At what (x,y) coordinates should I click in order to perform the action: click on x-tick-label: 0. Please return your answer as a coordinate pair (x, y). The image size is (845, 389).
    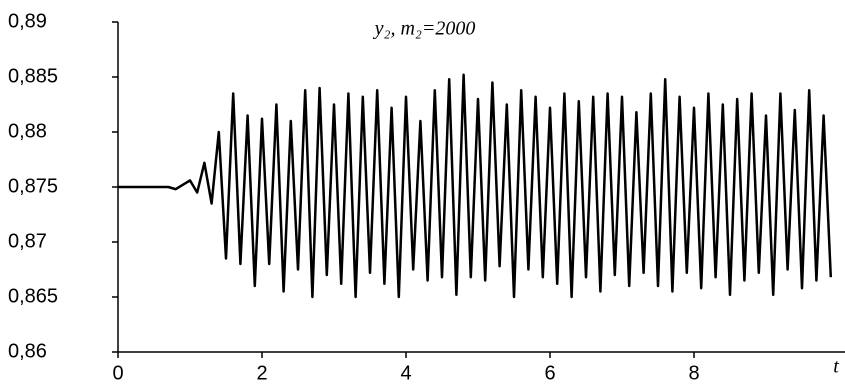
    Looking at the image, I should click on (117, 373).